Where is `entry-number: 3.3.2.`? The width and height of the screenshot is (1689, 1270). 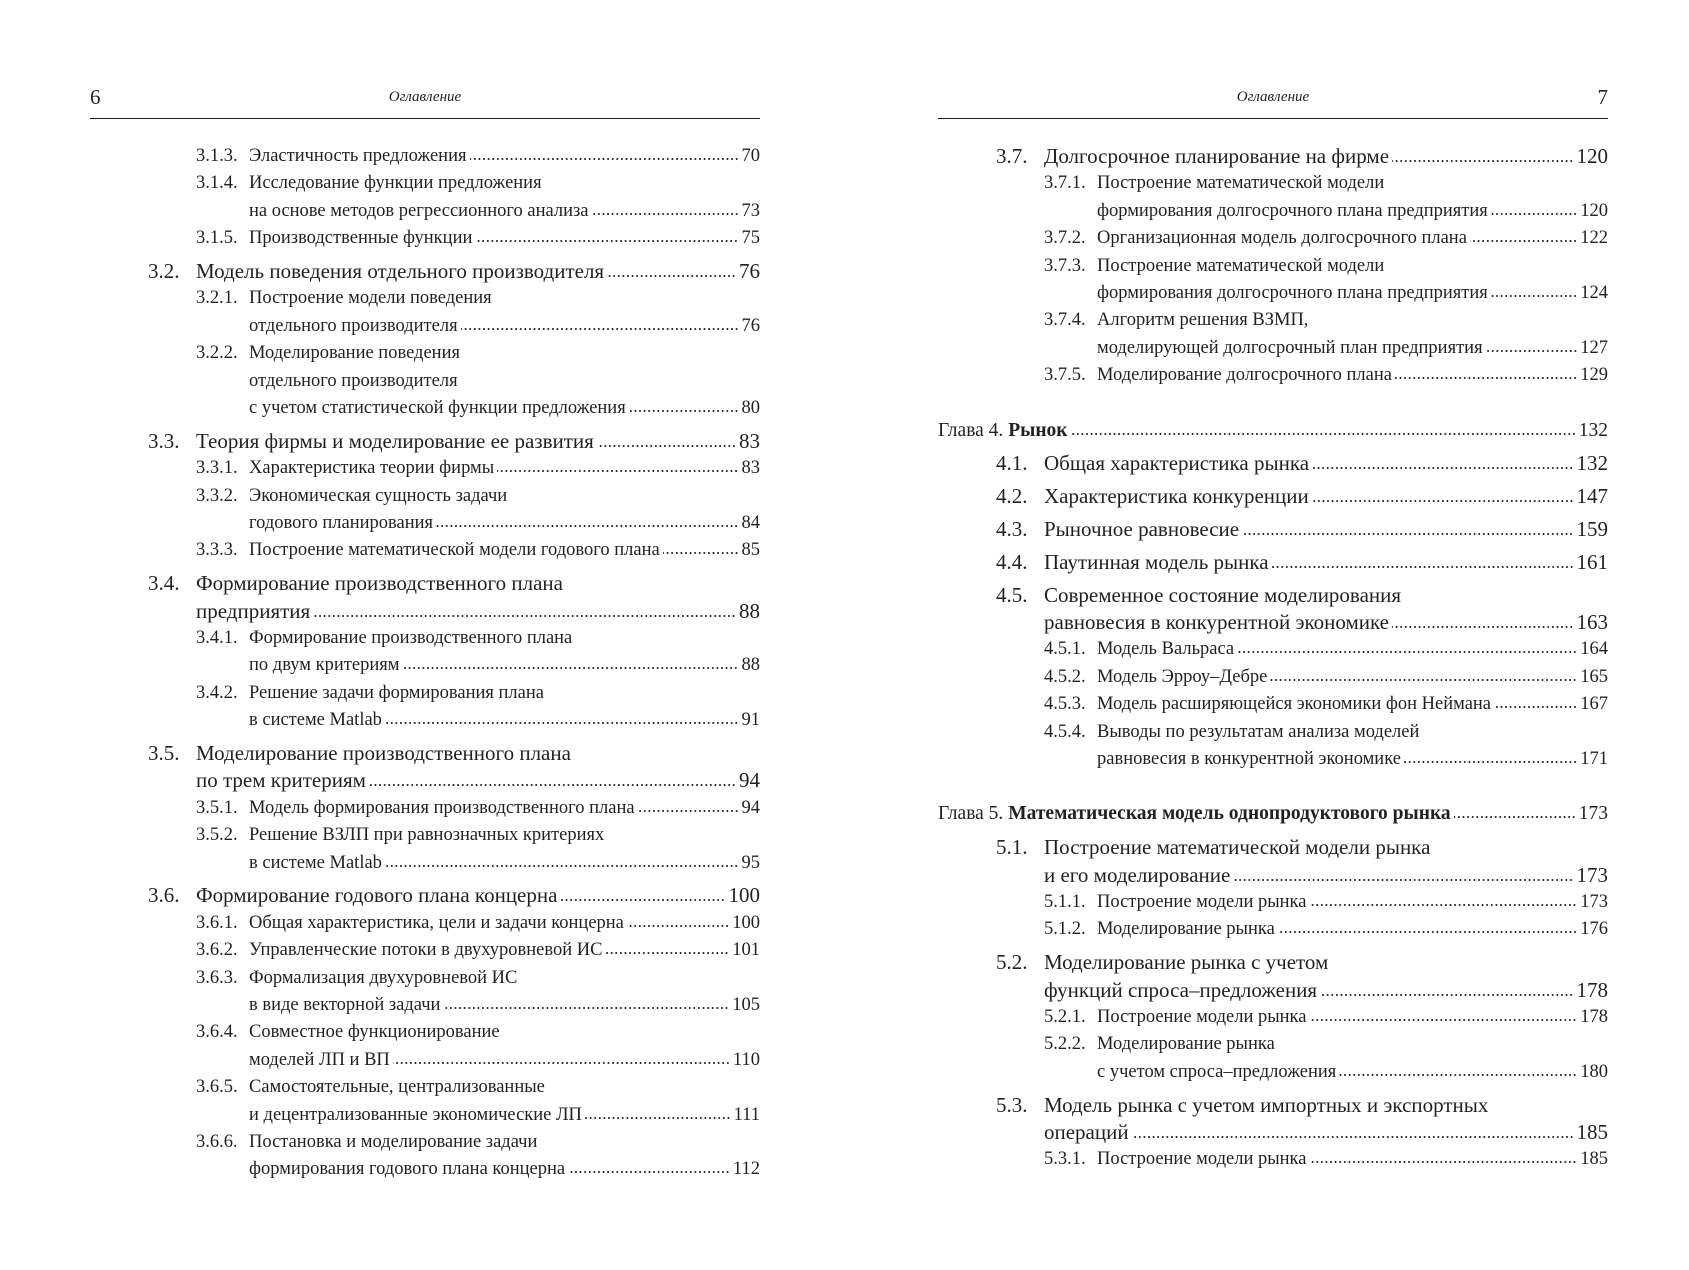
entry-number: 3.3.2. is located at coordinates (217, 495).